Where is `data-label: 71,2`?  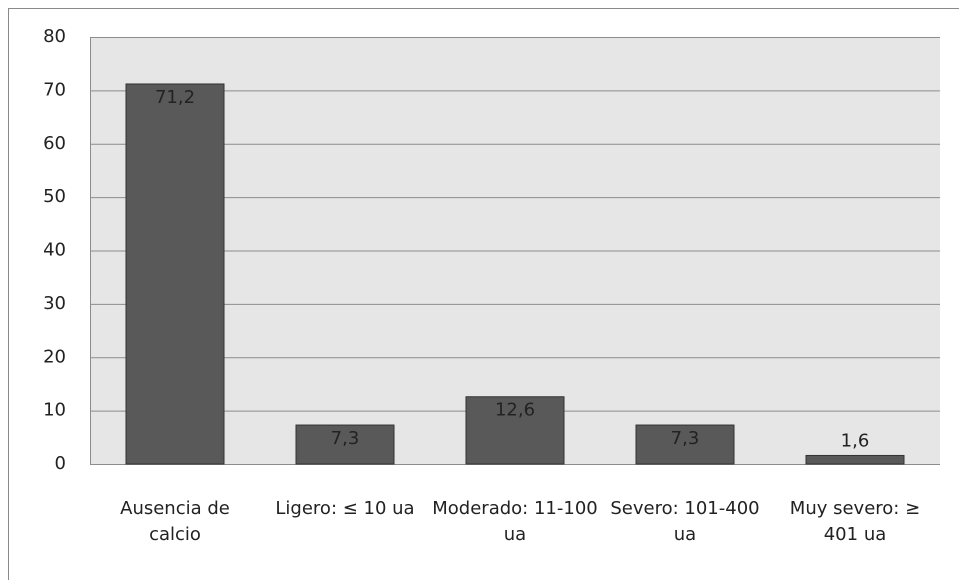
data-label: 71,2 is located at coordinates (175, 97).